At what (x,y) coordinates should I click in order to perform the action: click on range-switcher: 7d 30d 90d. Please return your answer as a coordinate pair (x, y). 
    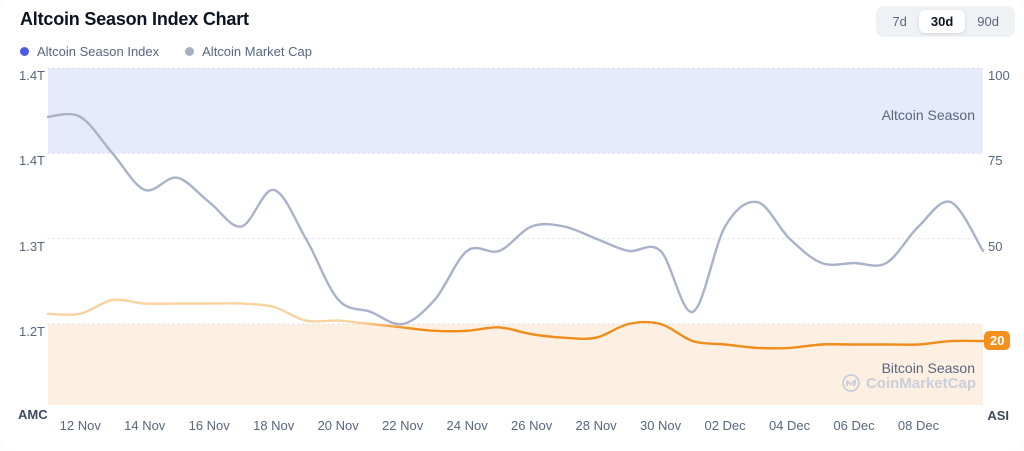
    Looking at the image, I should click on (945, 21).